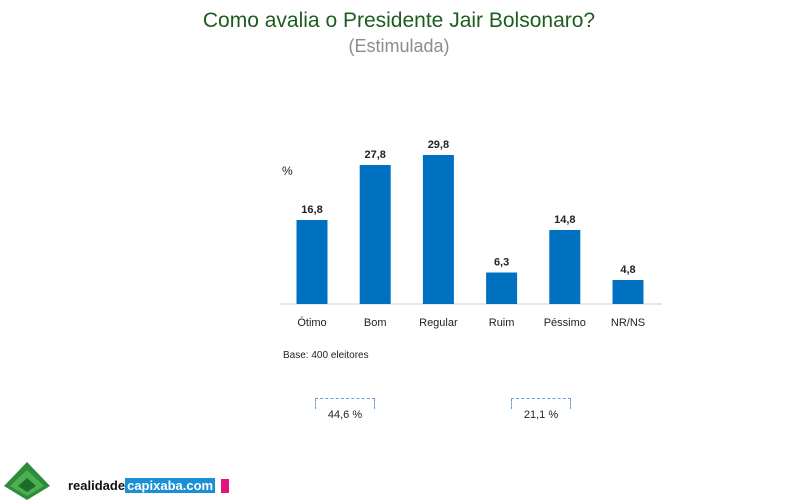 The image size is (798, 503). What do you see at coordinates (345, 415) in the screenshot?
I see `positive-group-total: 44,6 %` at bounding box center [345, 415].